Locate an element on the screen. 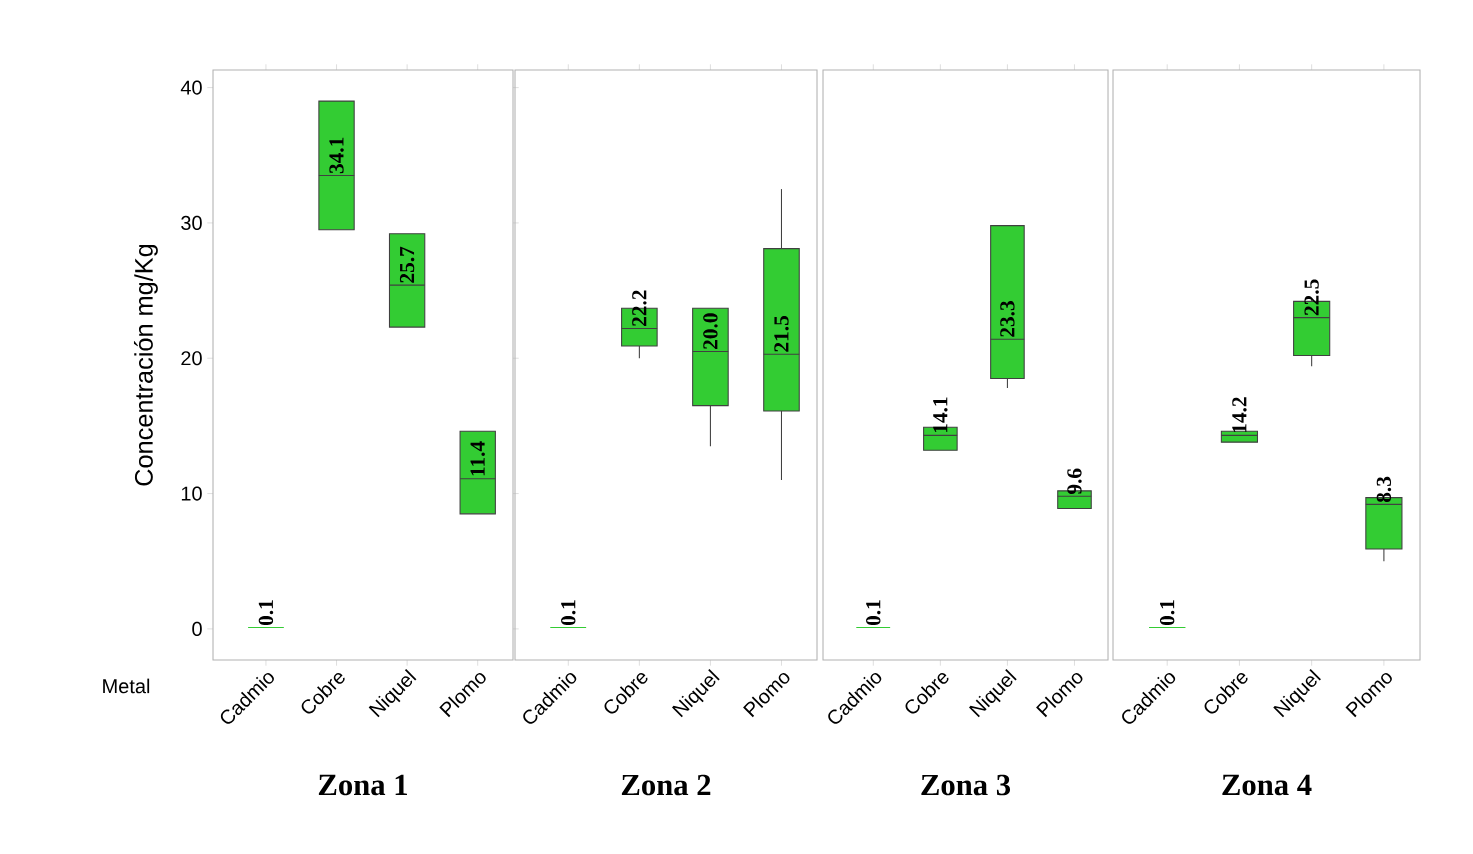 The height and width of the screenshot is (854, 1473). text: Zona 1 is located at coordinates (362, 785).